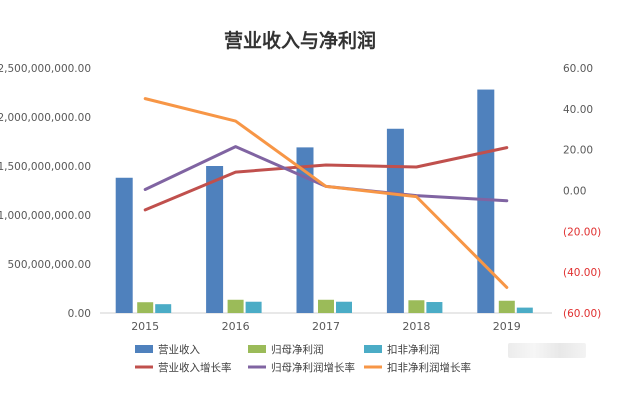 The height and width of the screenshot is (406, 639). What do you see at coordinates (179, 349) in the screenshot?
I see `legend-label-bar-1: 营业收入` at bounding box center [179, 349].